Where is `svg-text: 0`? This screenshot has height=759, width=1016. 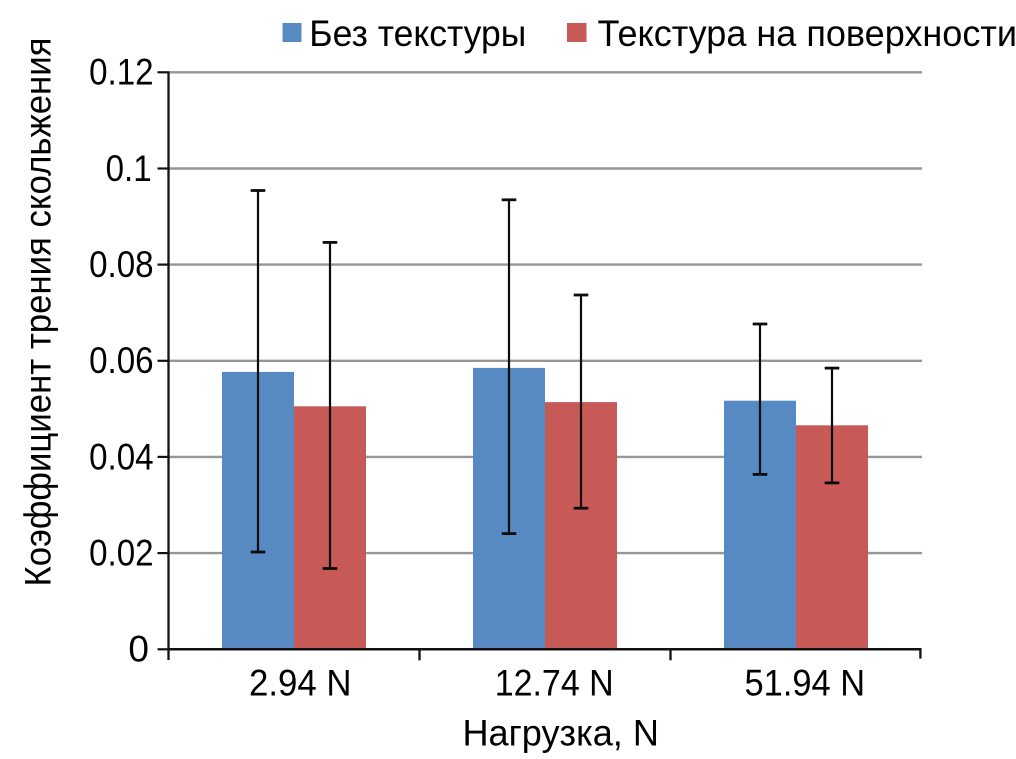 svg-text: 0 is located at coordinates (138, 649).